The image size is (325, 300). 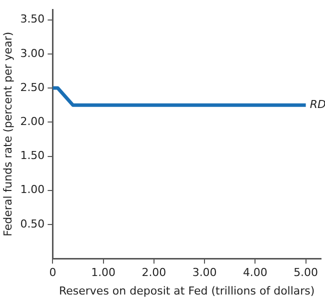 What do you see at coordinates (204, 273) in the screenshot?
I see `x-tick-label: 3.00` at bounding box center [204, 273].